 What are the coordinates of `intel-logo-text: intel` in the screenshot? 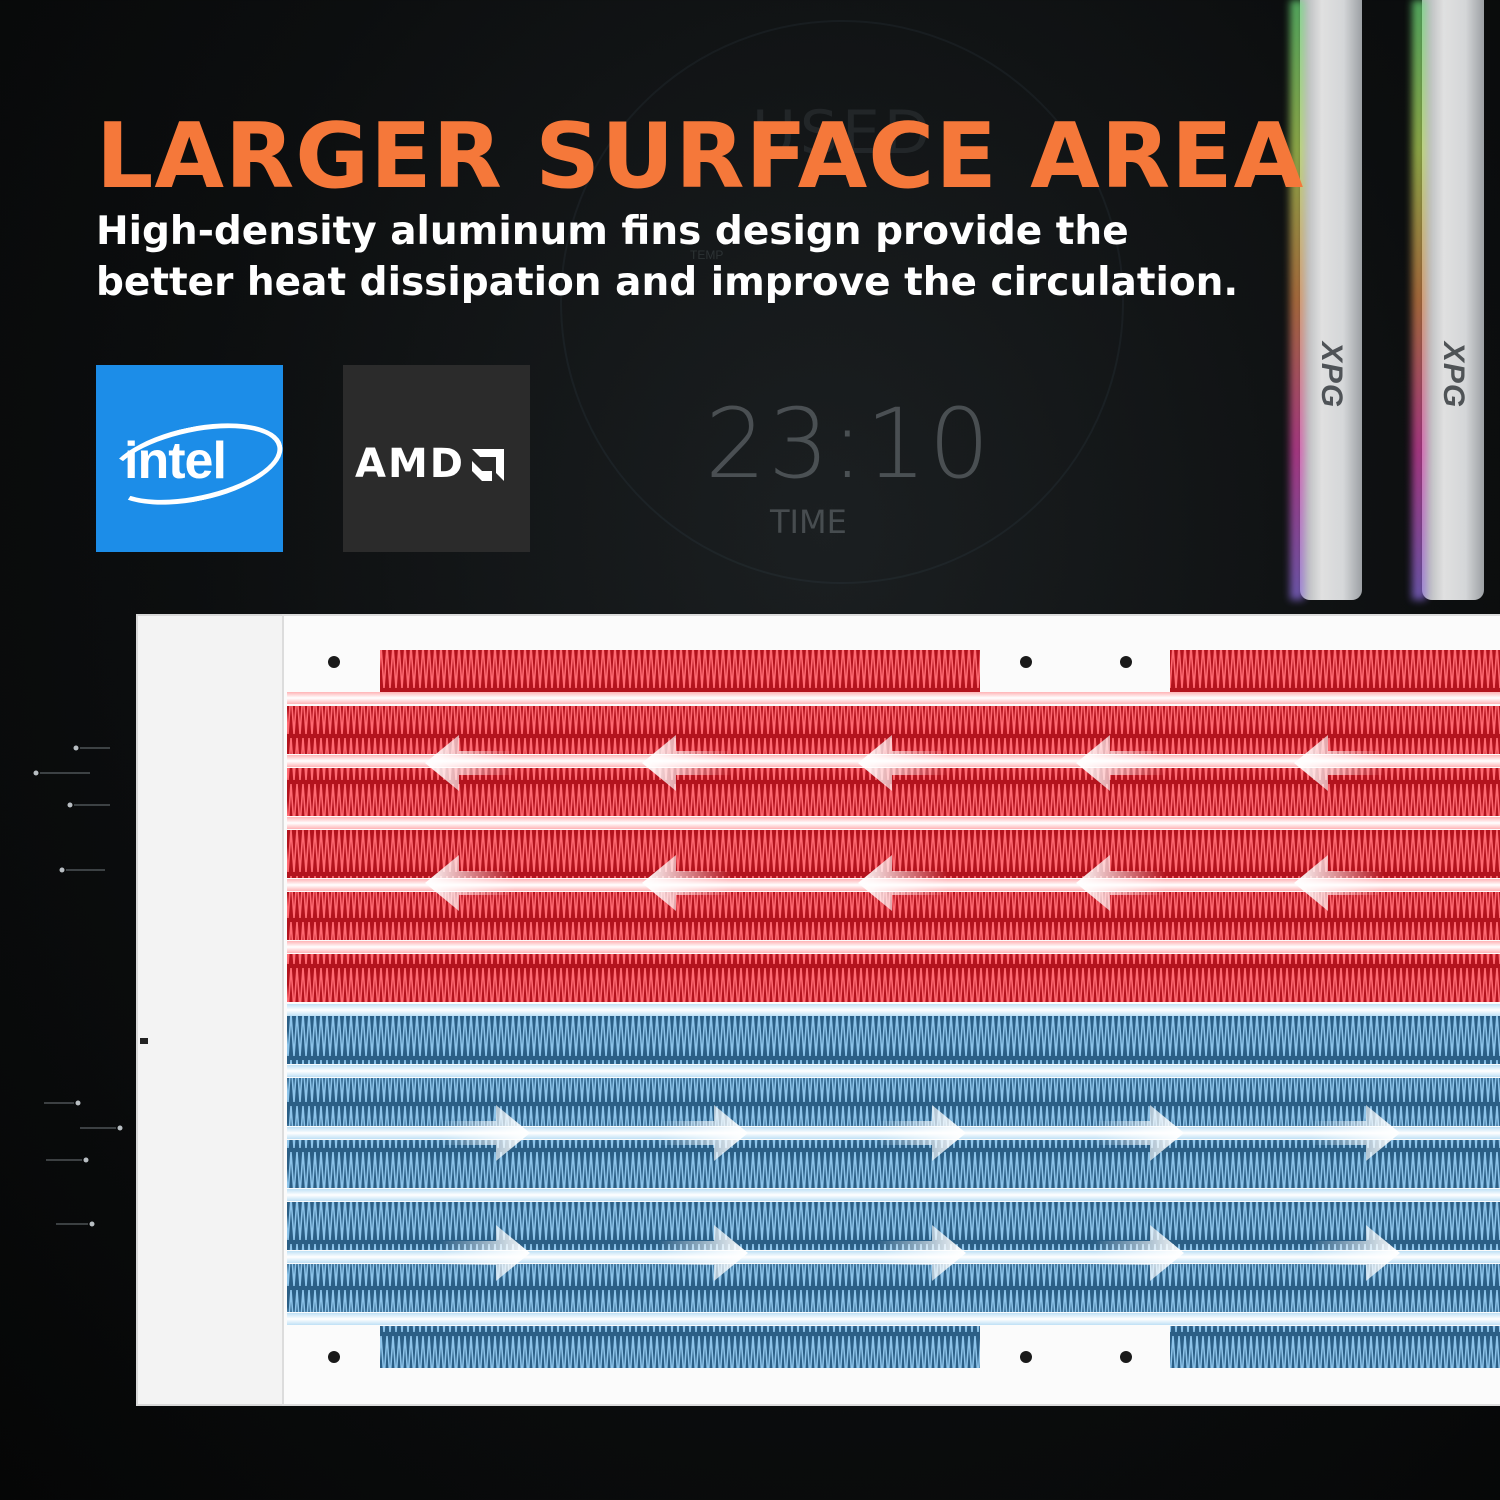 It's located at (175, 461).